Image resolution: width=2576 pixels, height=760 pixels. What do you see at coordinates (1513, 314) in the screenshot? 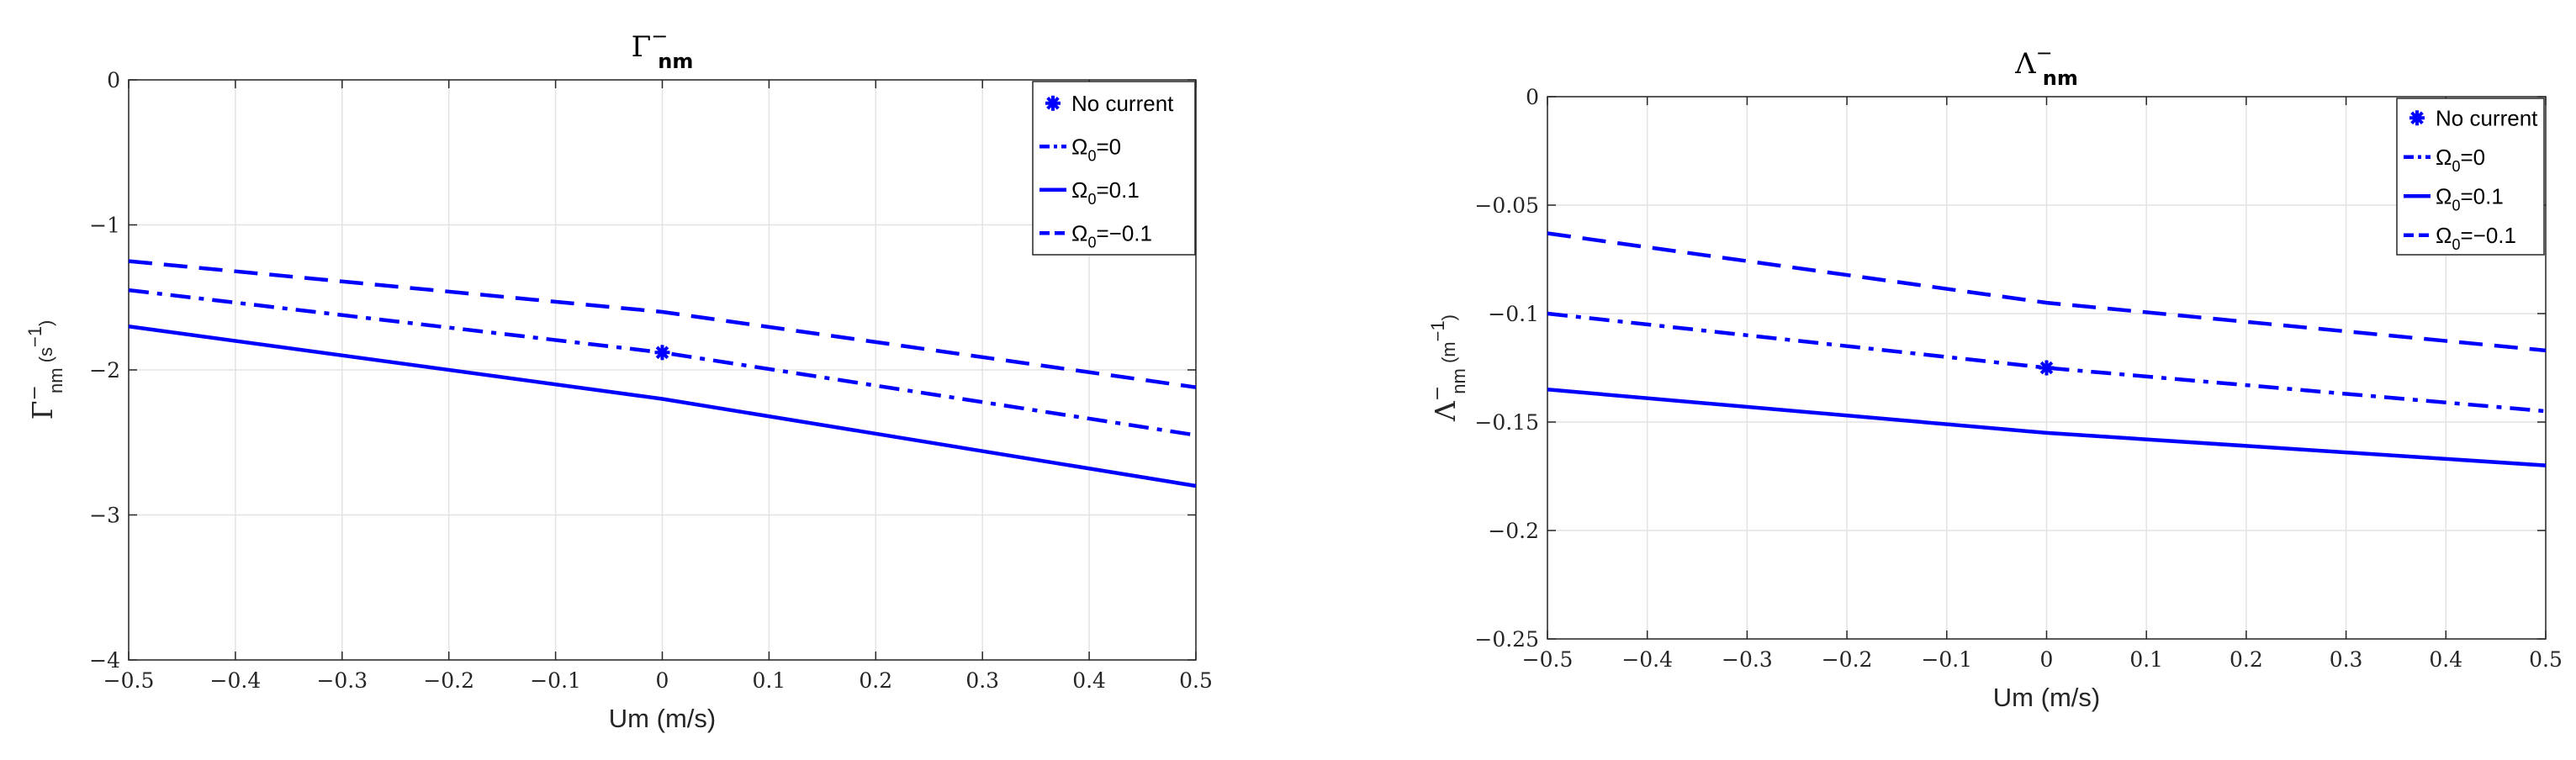
I see `y-tick-label: −0.1` at bounding box center [1513, 314].